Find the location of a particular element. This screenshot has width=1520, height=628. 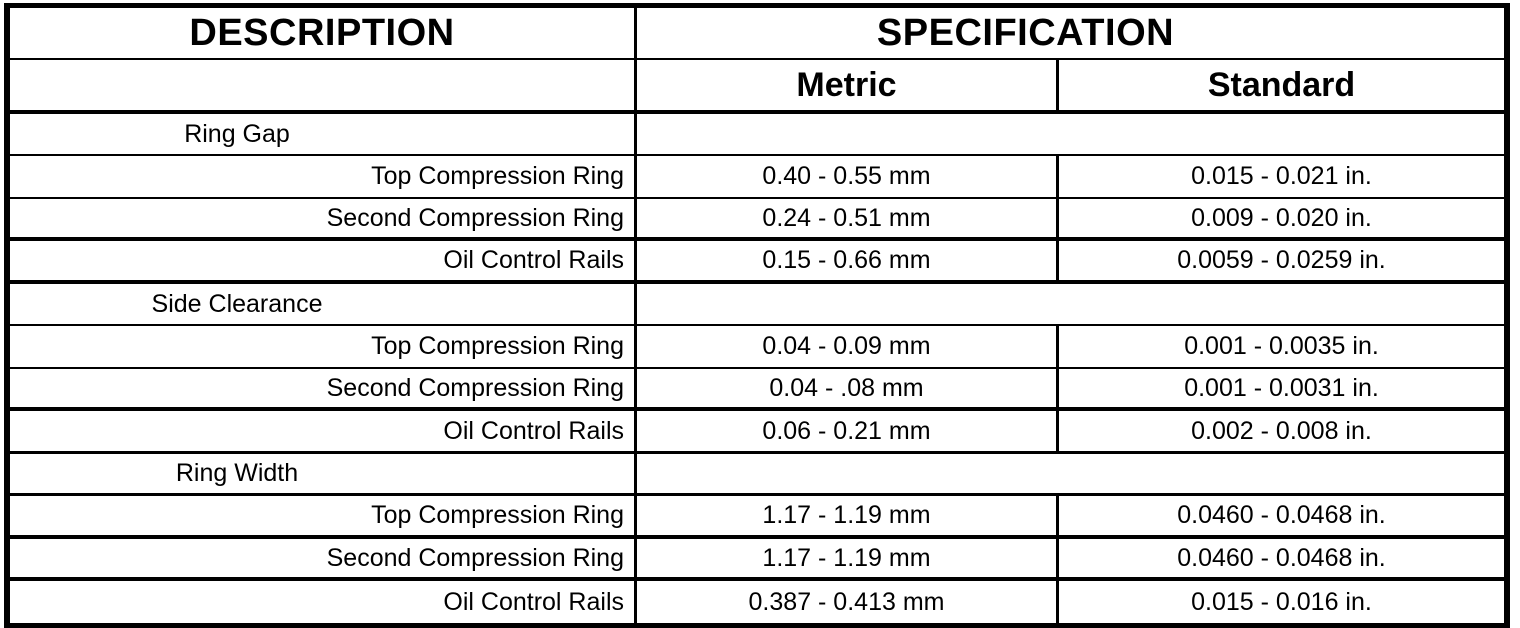

specification-column-header: SPECIFICATION is located at coordinates (1070, 33).